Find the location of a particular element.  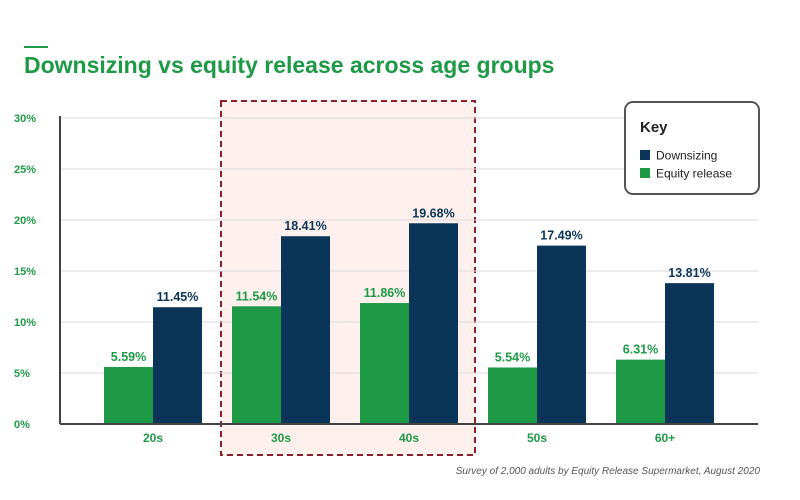

bar-downsizing-60+ is located at coordinates (689, 353).